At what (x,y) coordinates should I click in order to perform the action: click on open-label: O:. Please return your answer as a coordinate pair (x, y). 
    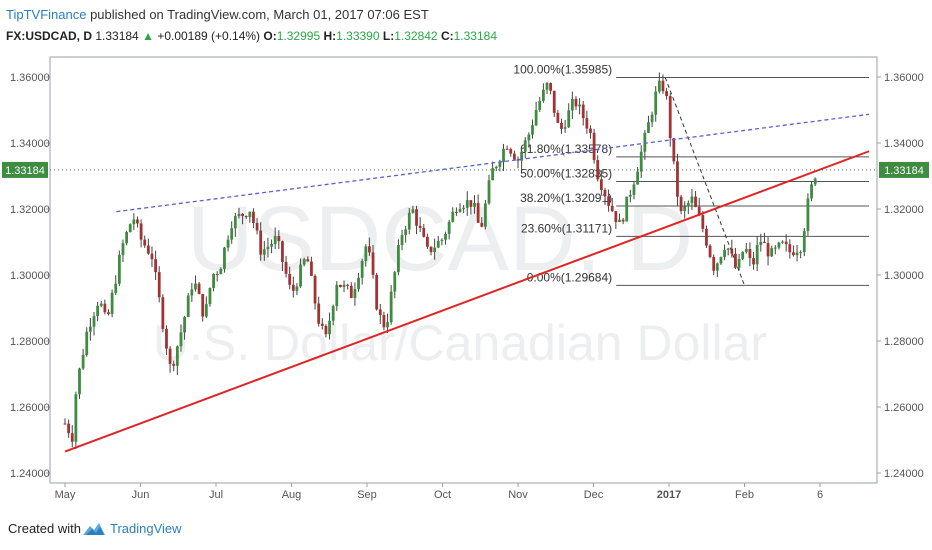
    Looking at the image, I should click on (270, 36).